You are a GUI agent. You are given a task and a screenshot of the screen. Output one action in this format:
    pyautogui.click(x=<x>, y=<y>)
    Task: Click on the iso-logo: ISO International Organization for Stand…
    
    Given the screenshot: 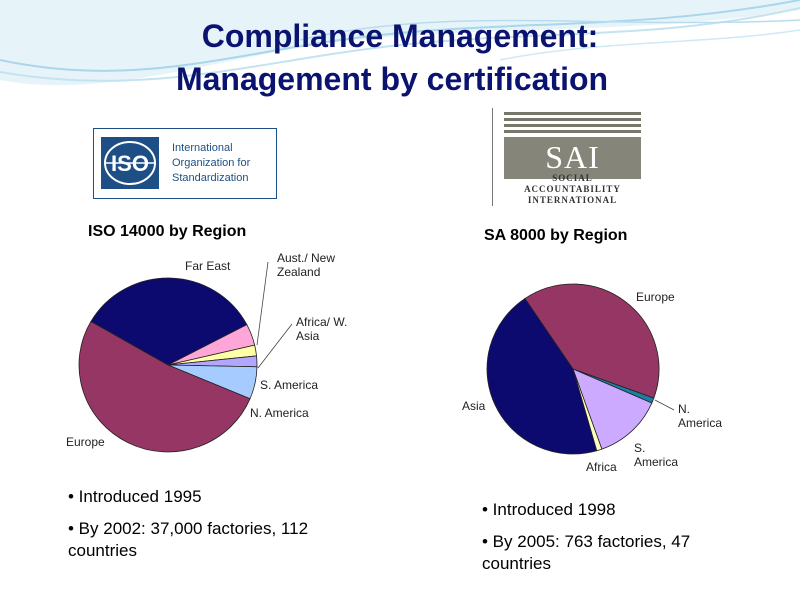 What is the action you would take?
    pyautogui.click(x=185, y=163)
    